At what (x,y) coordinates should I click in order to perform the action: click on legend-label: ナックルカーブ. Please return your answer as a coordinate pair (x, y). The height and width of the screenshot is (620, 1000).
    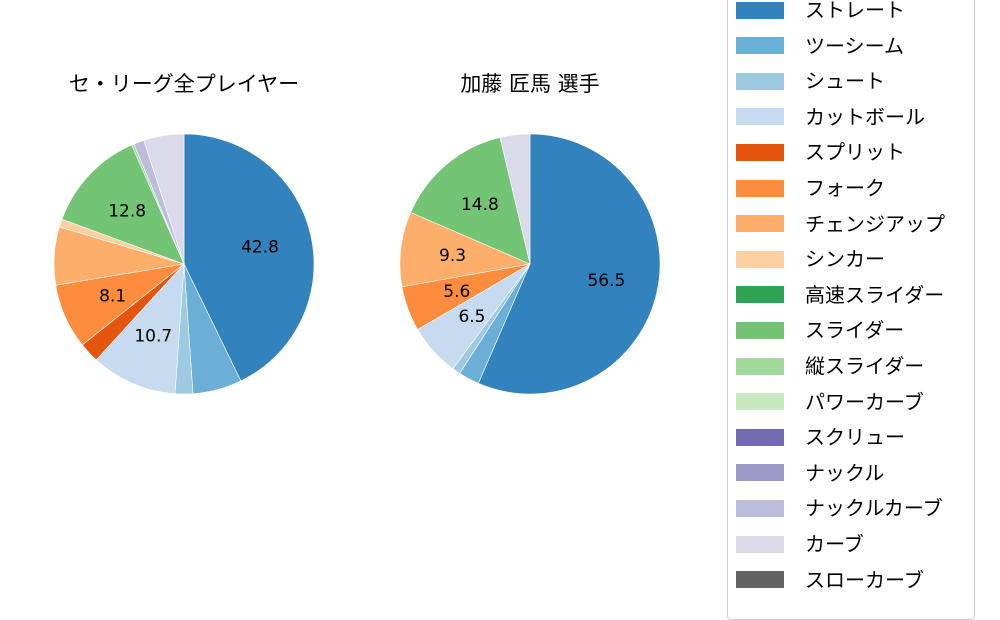
    Looking at the image, I should click on (874, 508).